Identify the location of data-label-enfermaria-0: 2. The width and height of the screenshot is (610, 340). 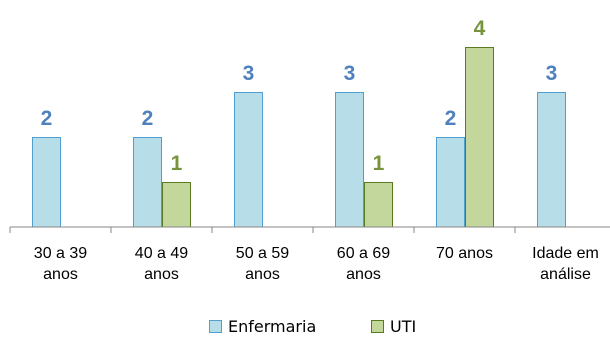
(47, 118).